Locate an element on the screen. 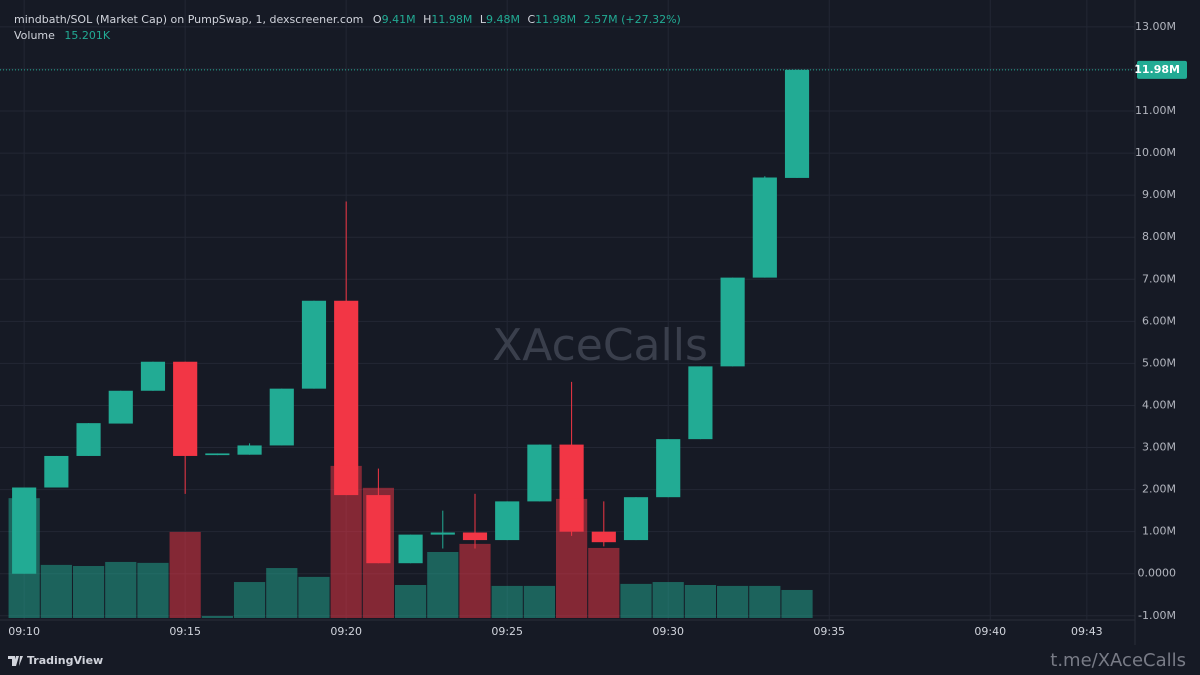  x-tick-label: 09:25 is located at coordinates (507, 631).